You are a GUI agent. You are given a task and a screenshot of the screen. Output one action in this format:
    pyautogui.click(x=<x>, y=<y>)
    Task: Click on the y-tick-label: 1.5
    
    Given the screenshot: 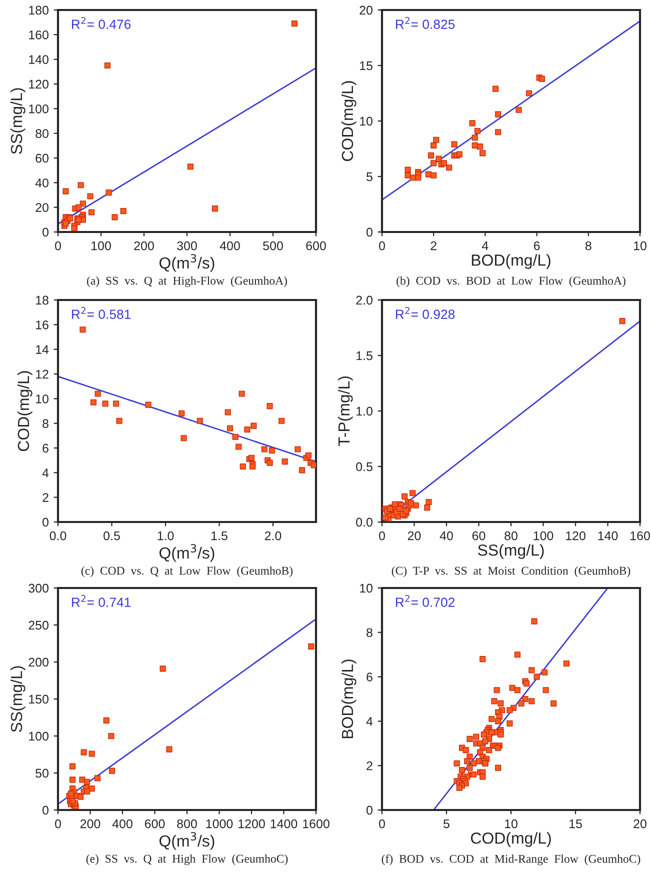 What is the action you would take?
    pyautogui.click(x=364, y=355)
    